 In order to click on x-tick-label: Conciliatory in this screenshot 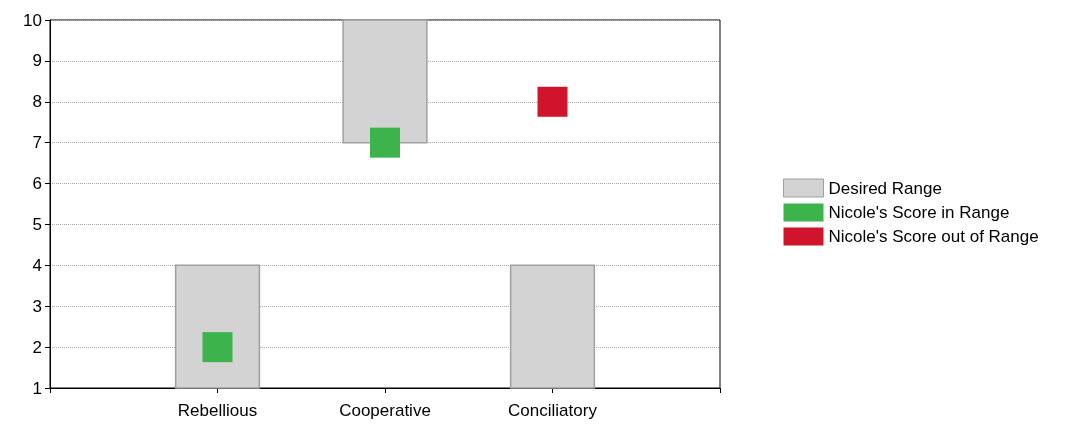, I will do `click(553, 410)`.